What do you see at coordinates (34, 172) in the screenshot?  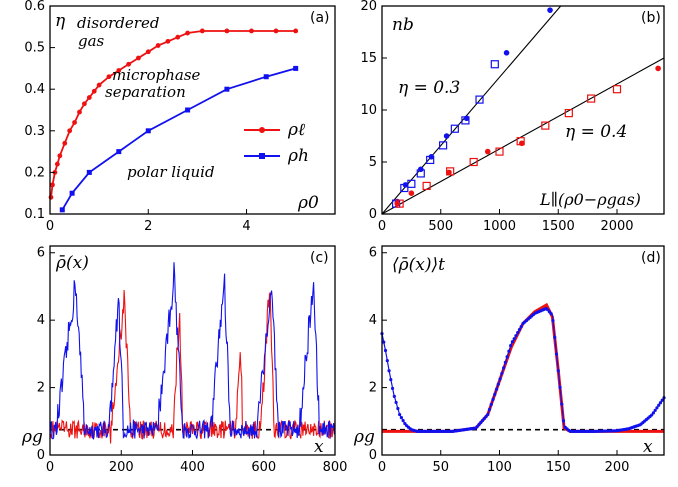 I see `y-tick-label: 0.2` at bounding box center [34, 172].